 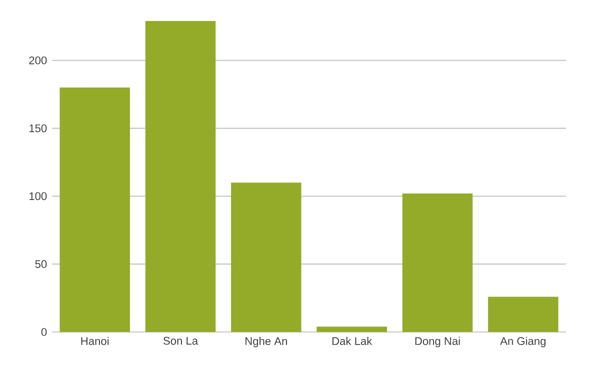 I want to click on y-tick-label: 0, so click(x=44, y=332).